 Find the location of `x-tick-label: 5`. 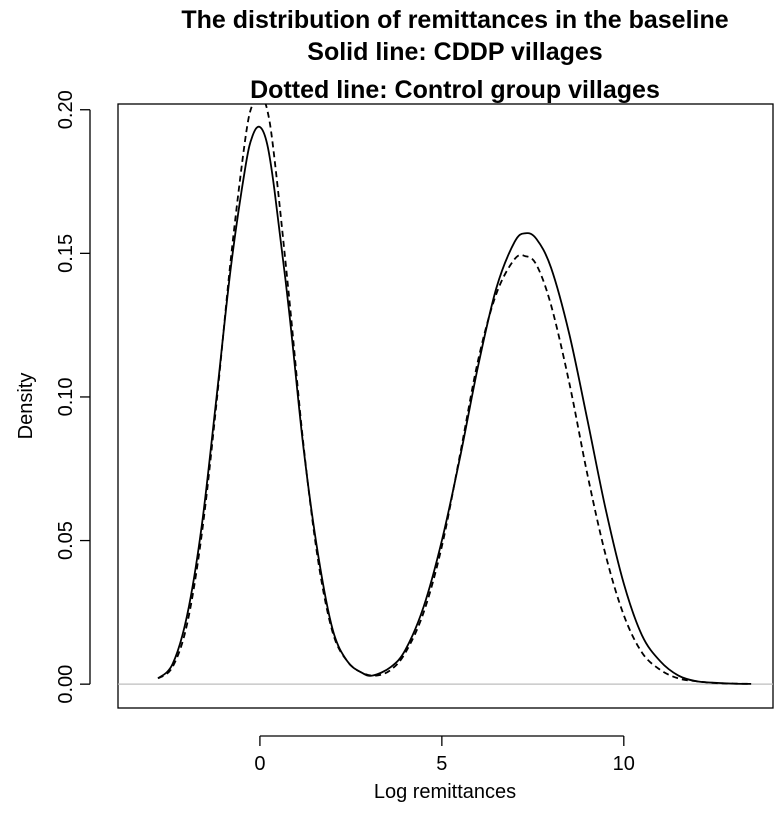

x-tick-label: 5 is located at coordinates (441, 764).